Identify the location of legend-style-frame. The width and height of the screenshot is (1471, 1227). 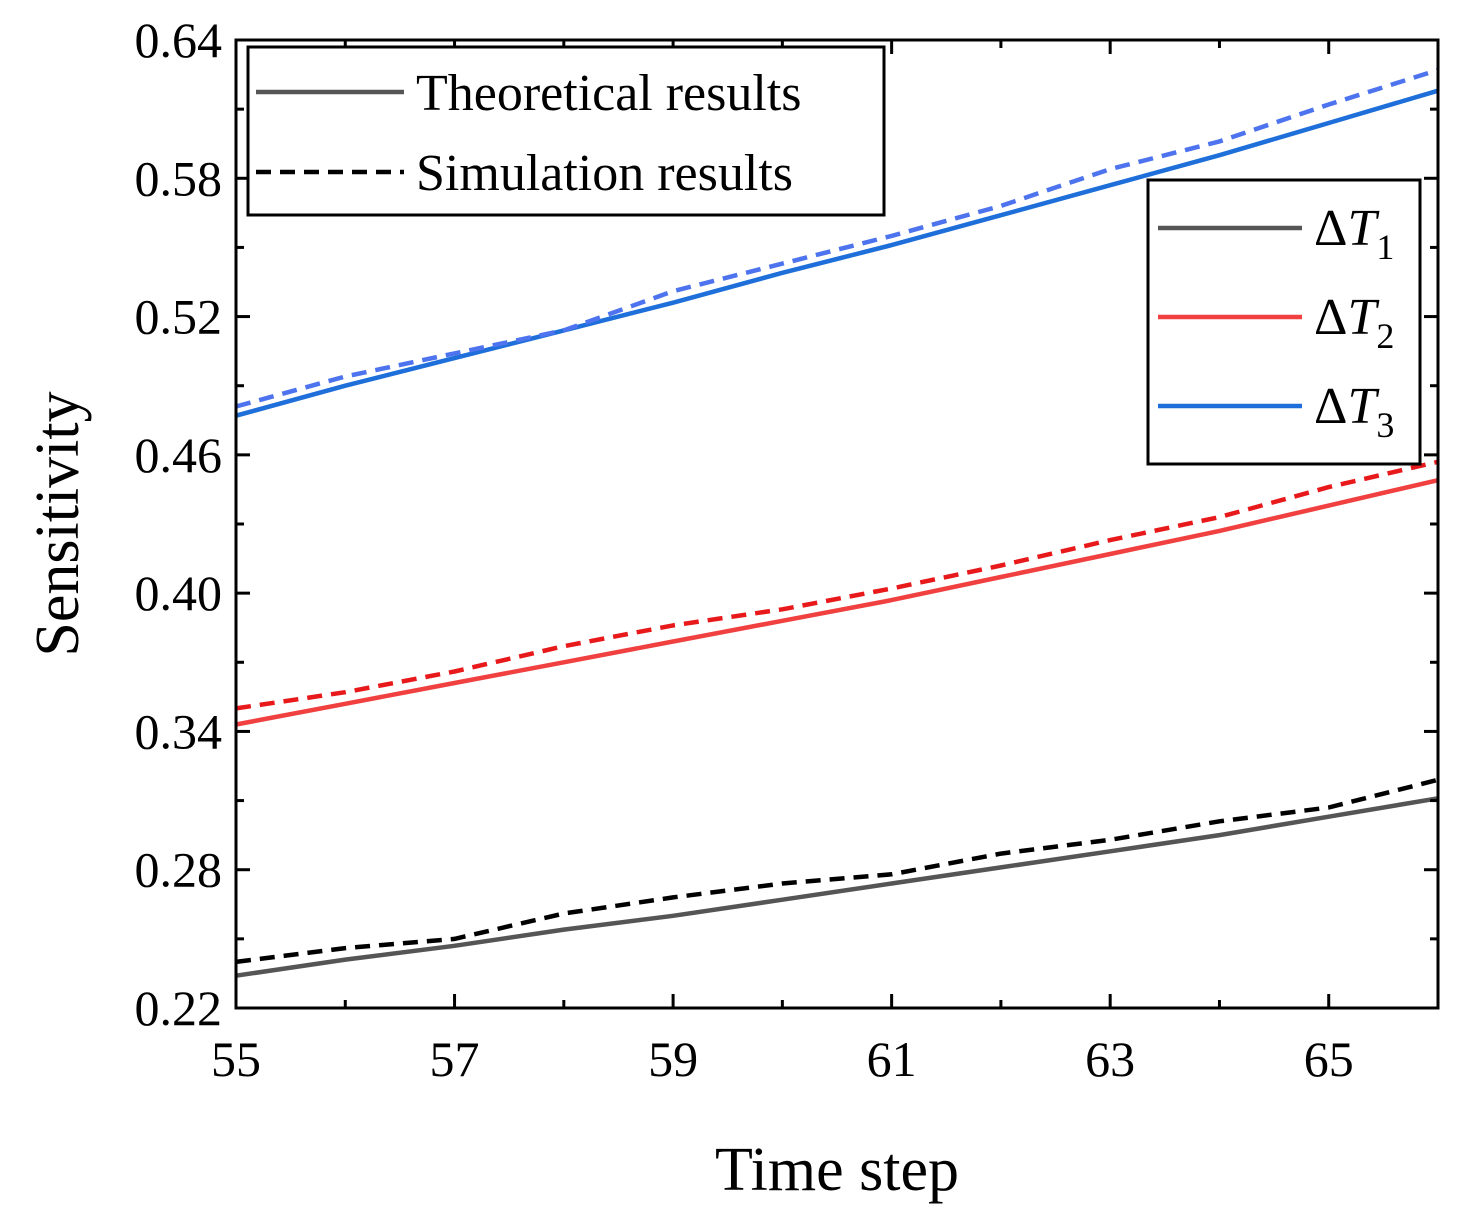
(566, 131).